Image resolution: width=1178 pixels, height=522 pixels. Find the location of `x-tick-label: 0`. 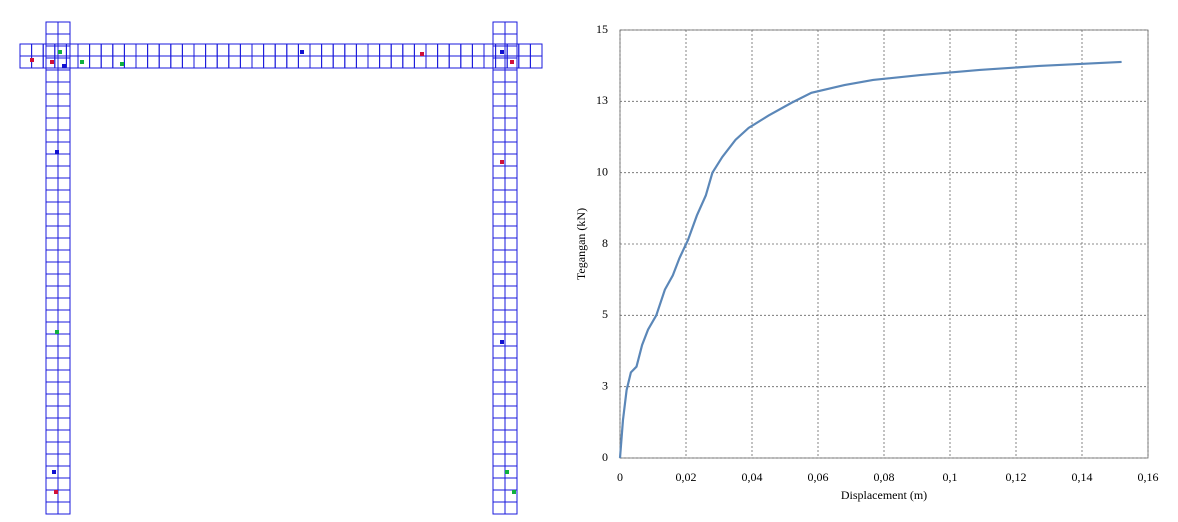

x-tick-label: 0 is located at coordinates (620, 477).